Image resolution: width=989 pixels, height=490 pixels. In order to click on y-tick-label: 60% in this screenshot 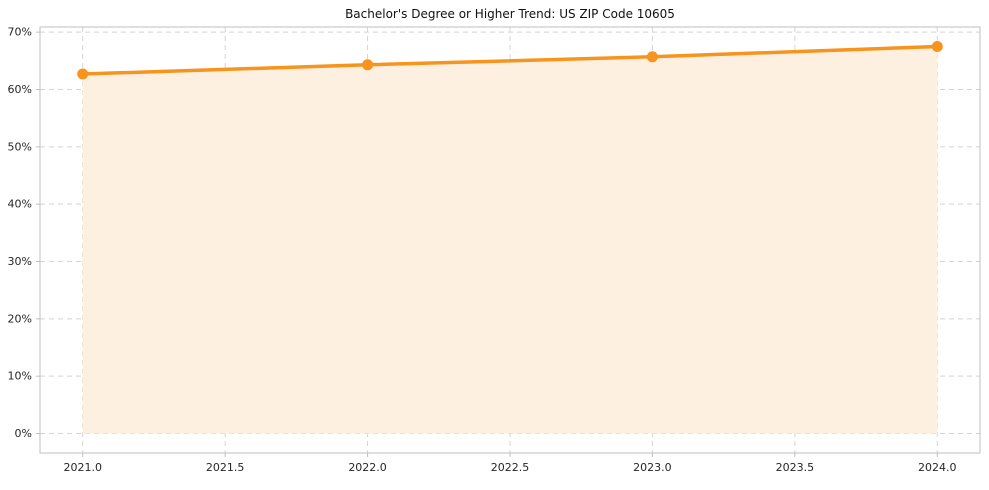, I will do `click(20, 89)`.